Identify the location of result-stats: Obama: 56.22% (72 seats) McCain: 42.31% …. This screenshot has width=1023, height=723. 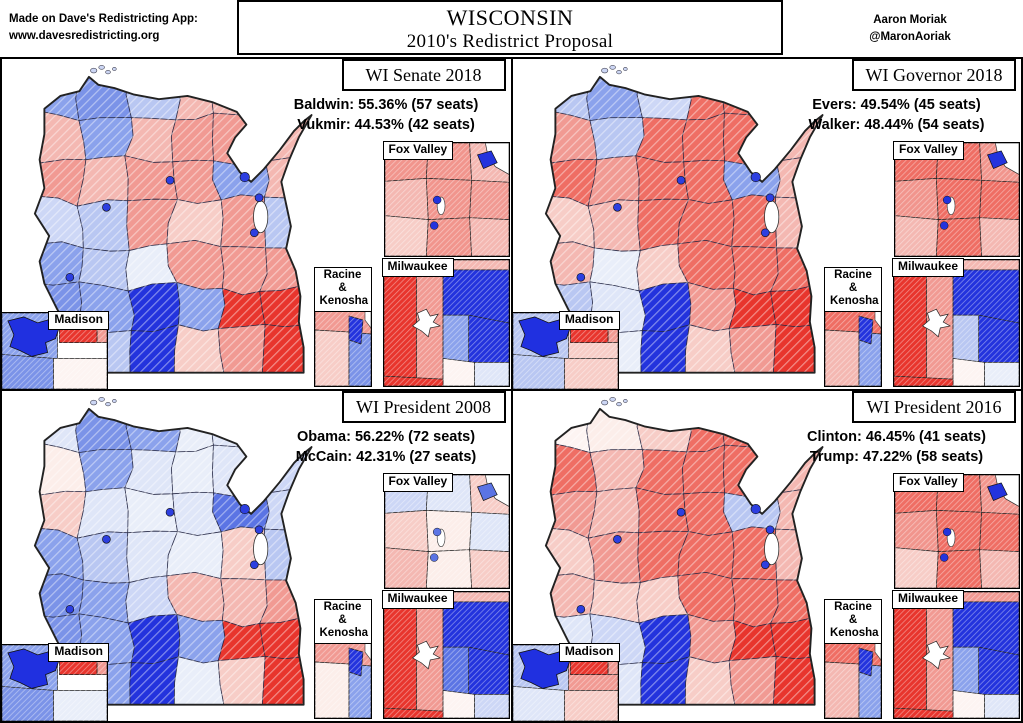
(386, 447).